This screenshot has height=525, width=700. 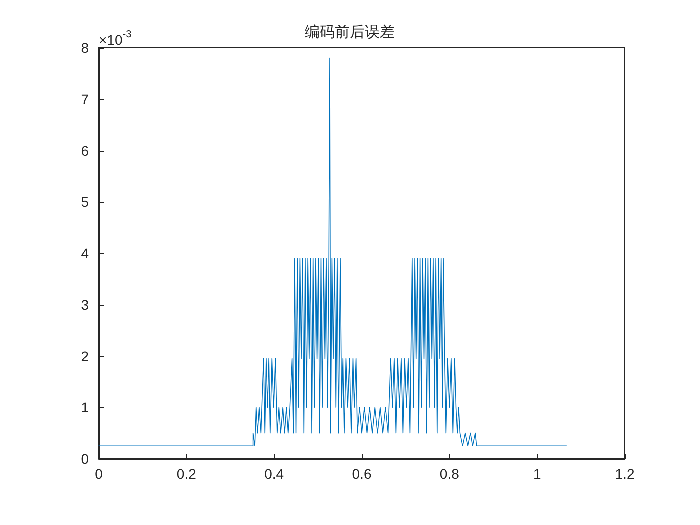 I want to click on x-tick-label: 0.2, so click(x=186, y=474).